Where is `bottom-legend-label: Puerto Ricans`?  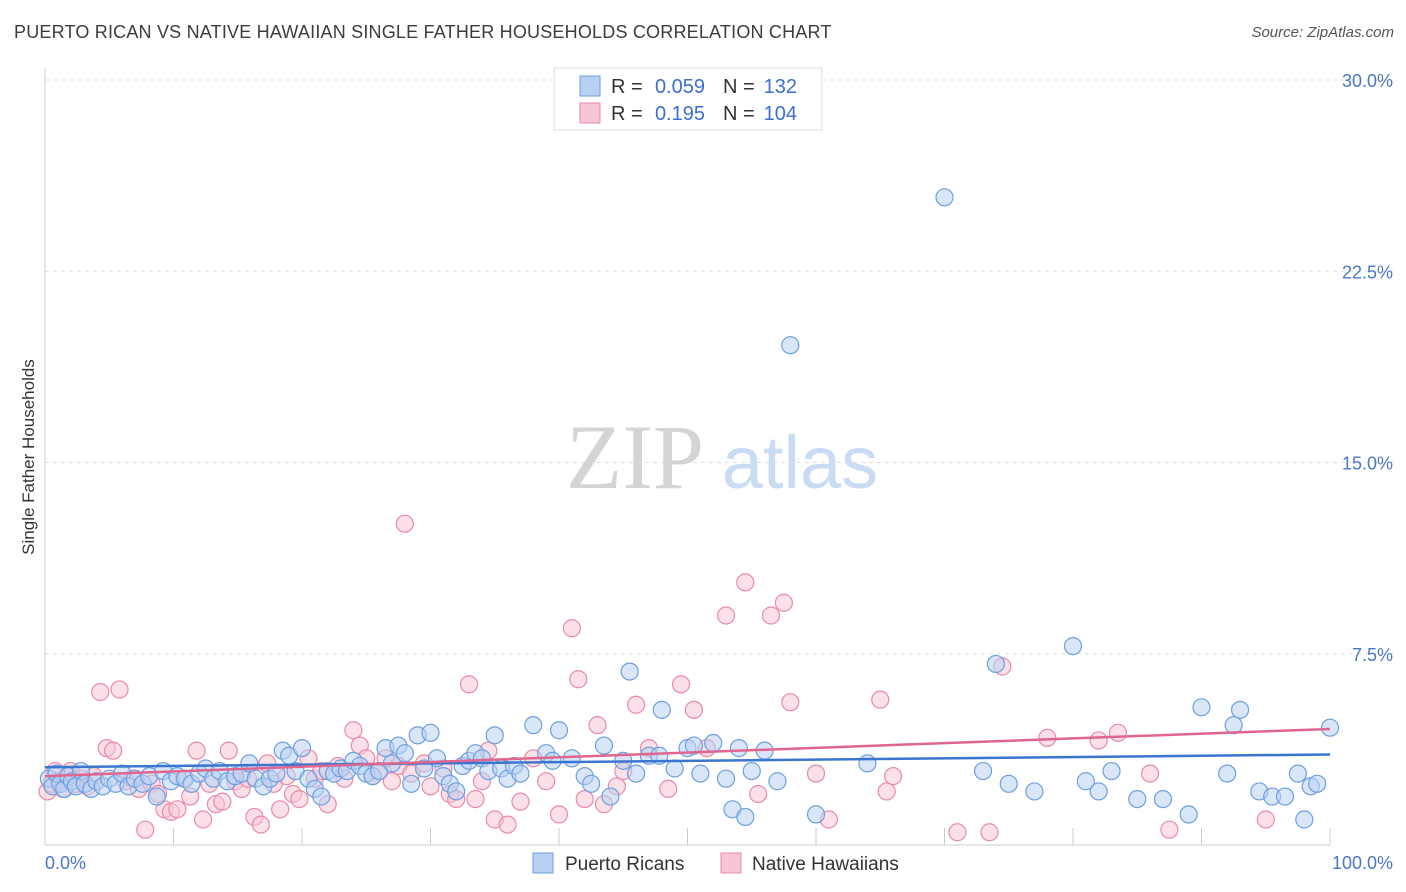 bottom-legend-label: Puerto Ricans is located at coordinates (624, 864).